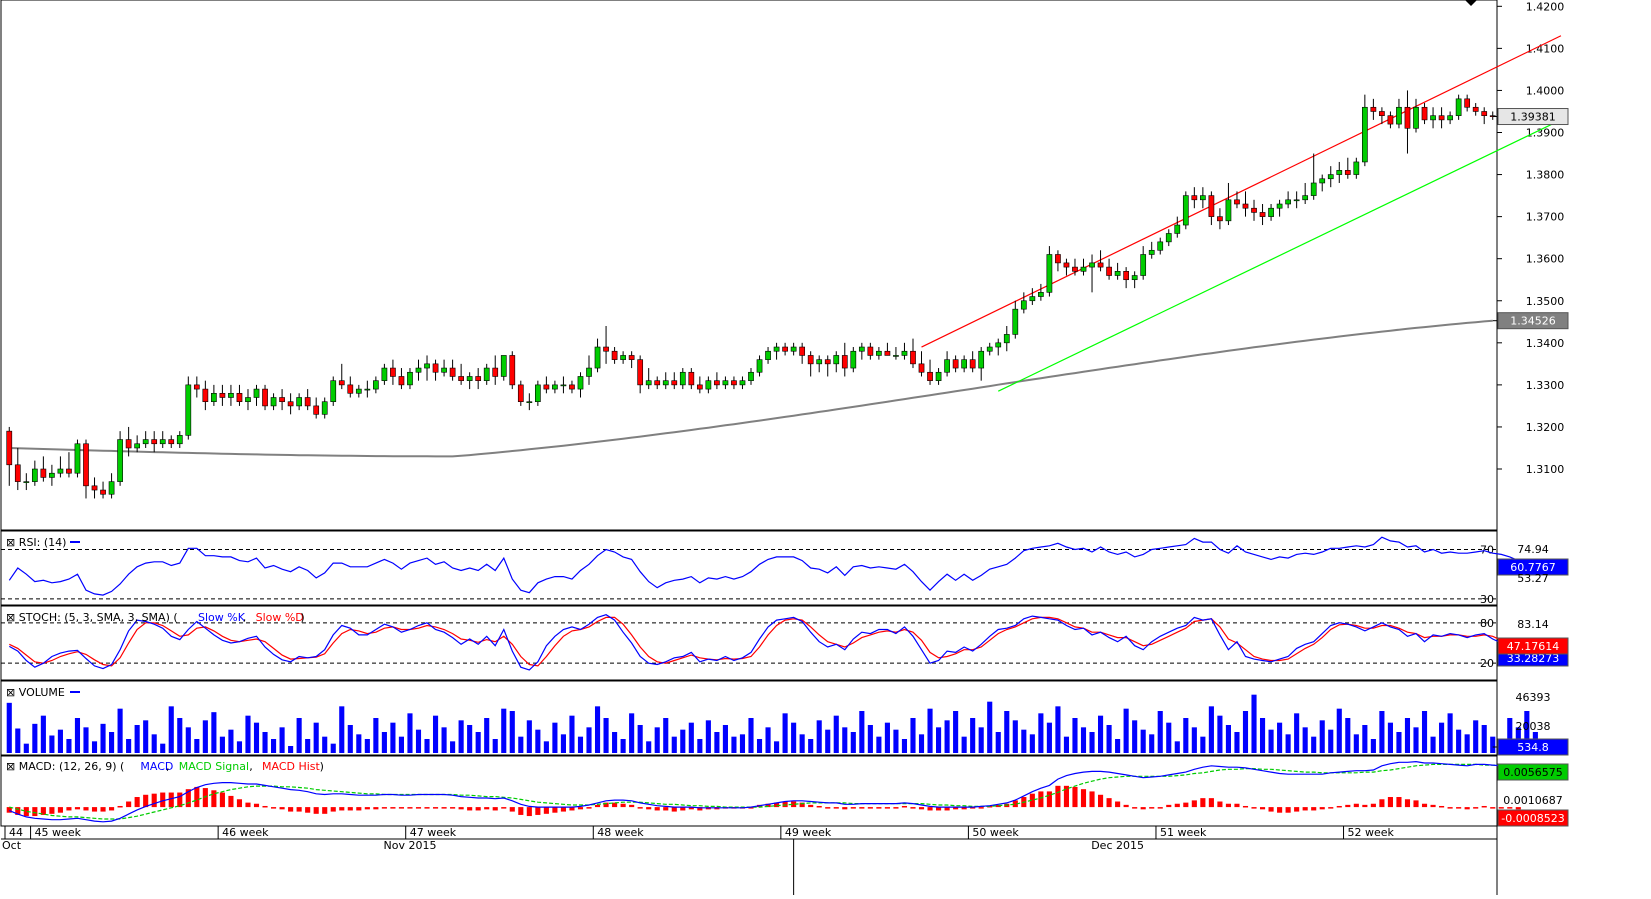 The width and height of the screenshot is (1651, 899). I want to click on month-label: Oct, so click(12, 845).